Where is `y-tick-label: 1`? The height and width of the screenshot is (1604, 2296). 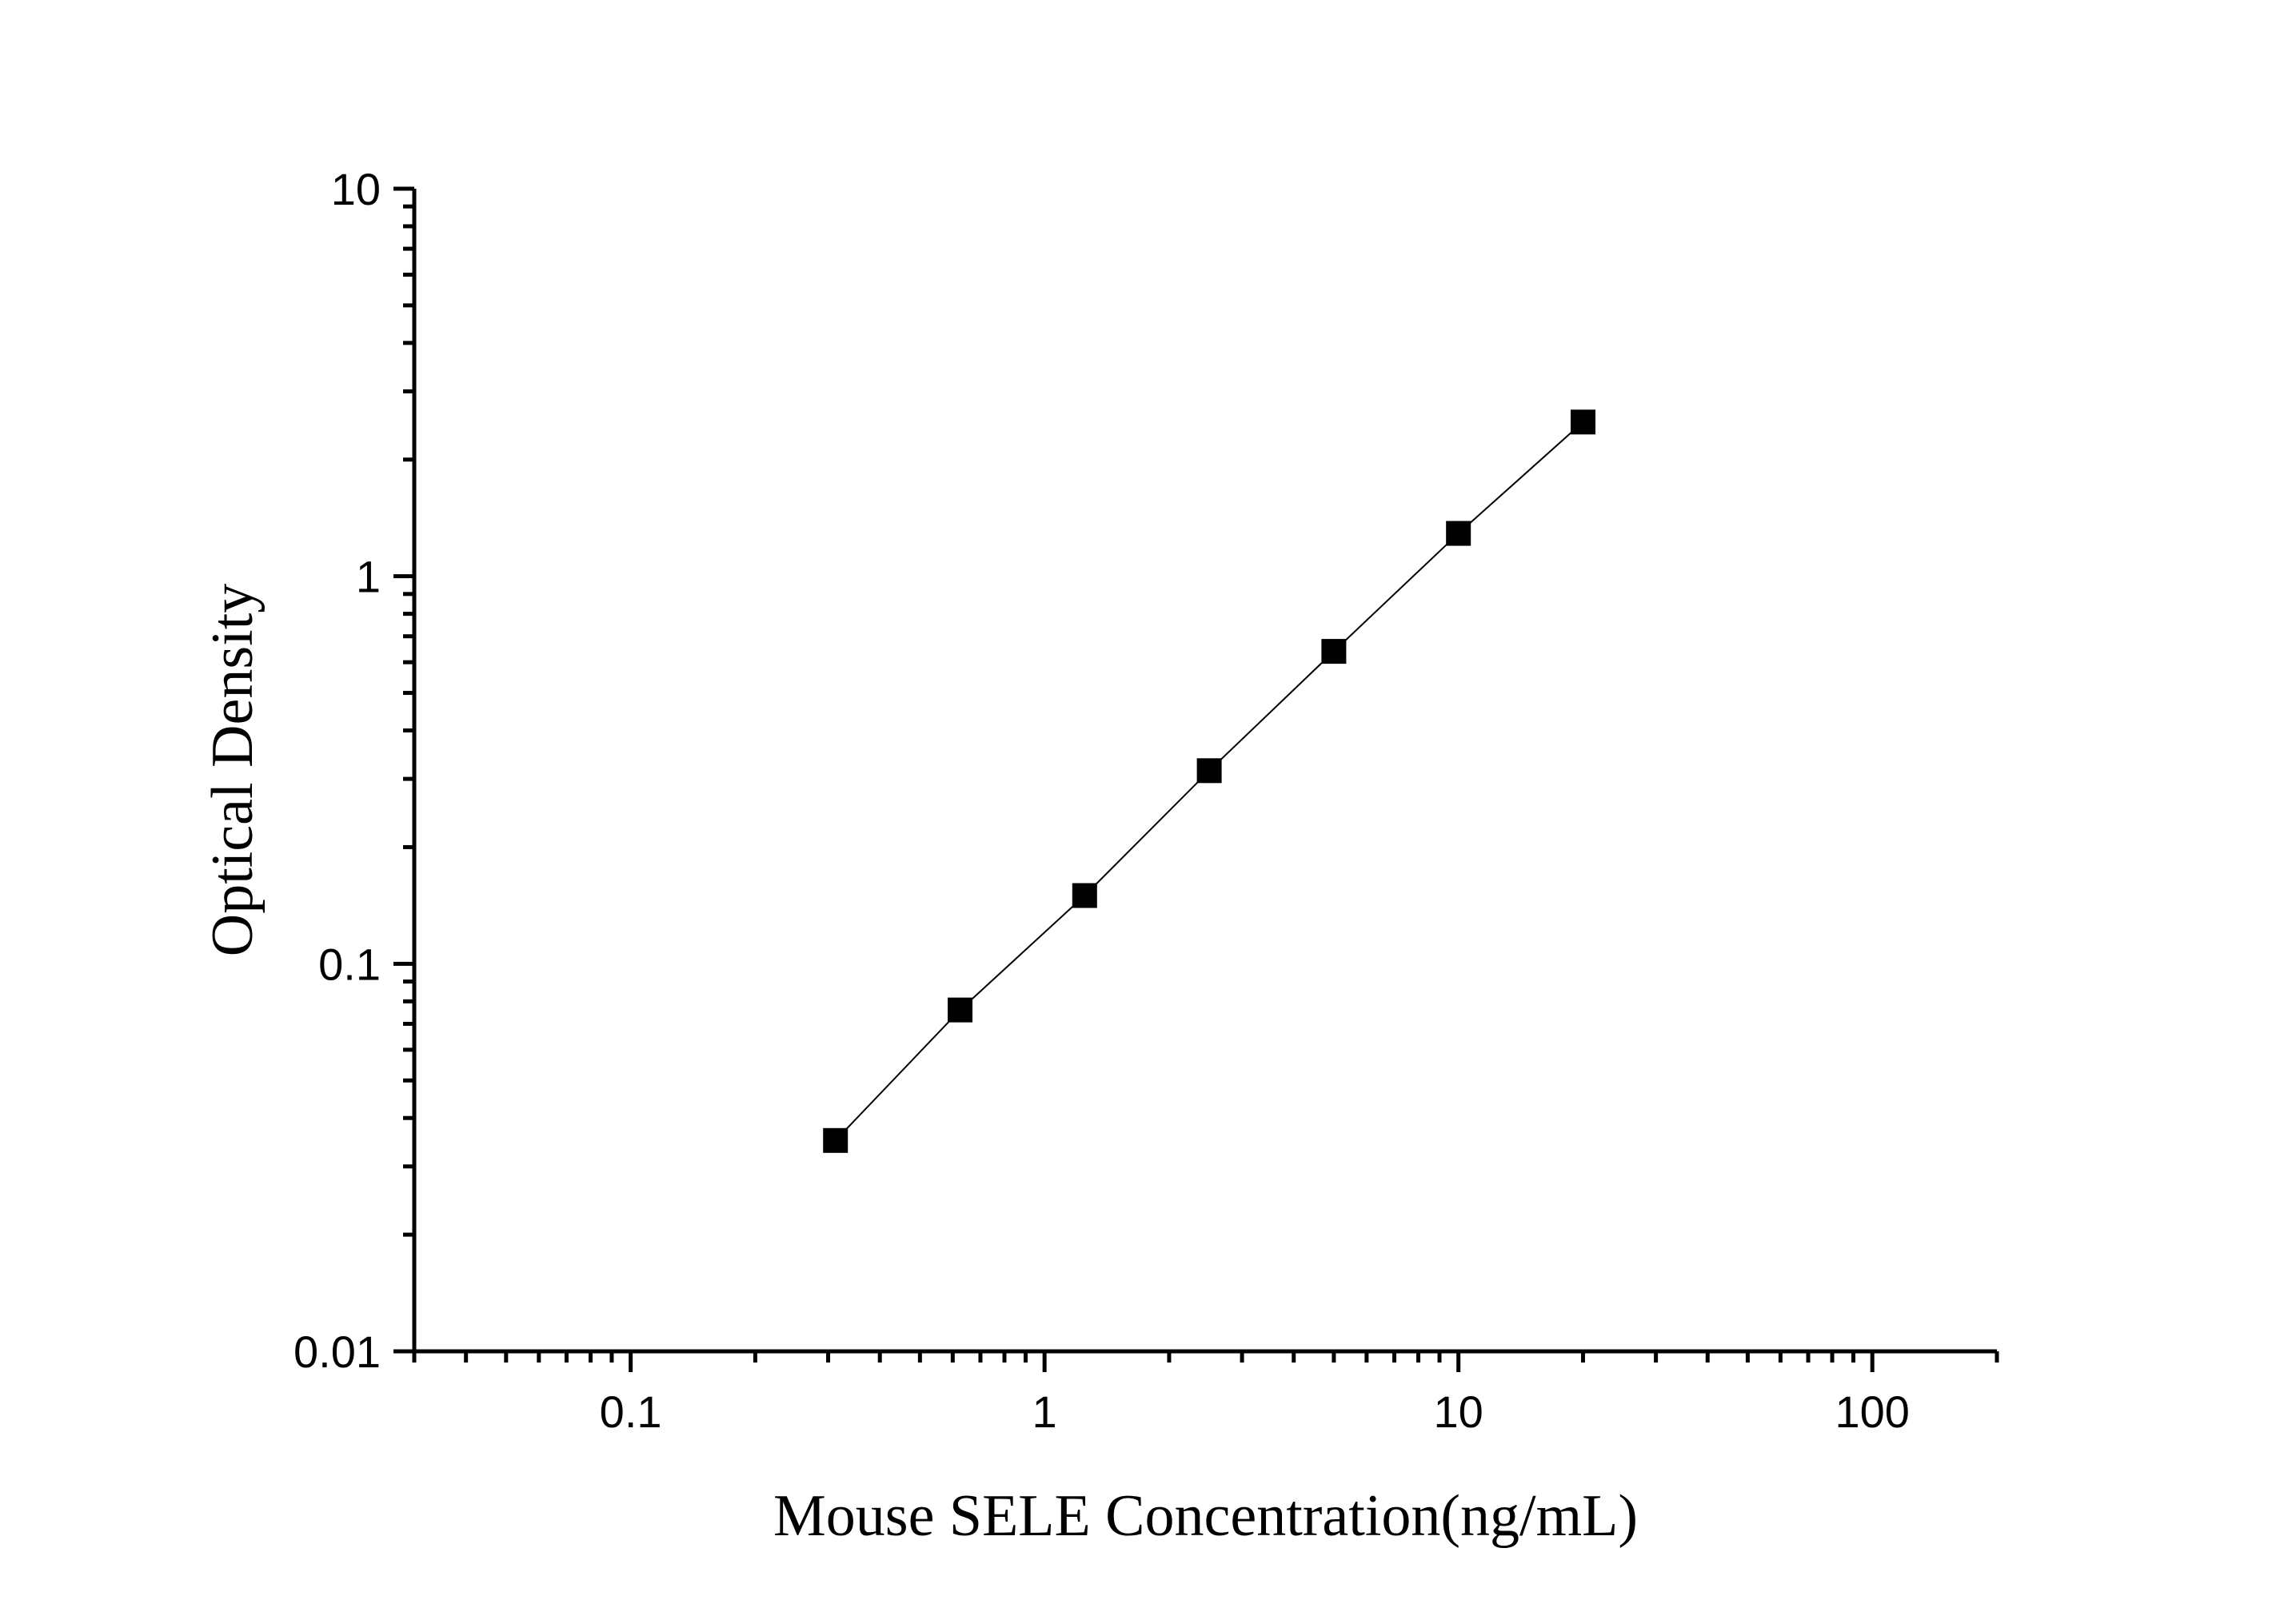
y-tick-label: 1 is located at coordinates (369, 577).